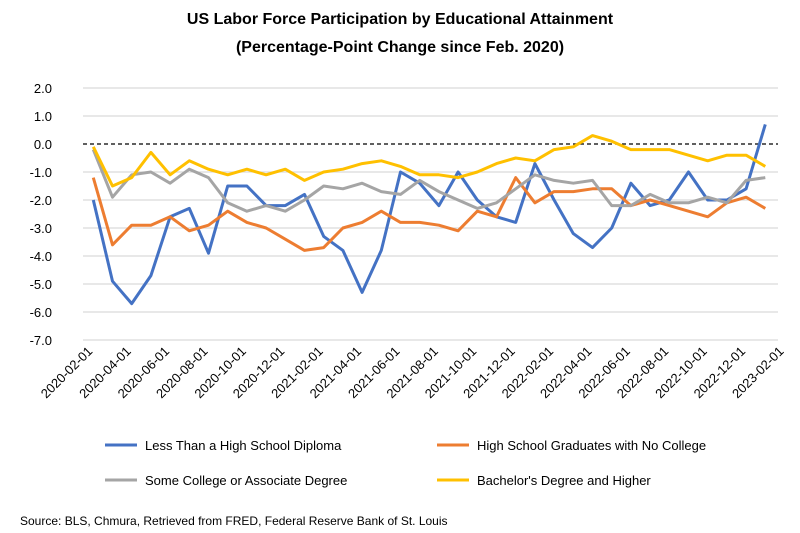 The height and width of the screenshot is (533, 800). What do you see at coordinates (591, 445) in the screenshot?
I see `legend-label: High School Graduates with No College` at bounding box center [591, 445].